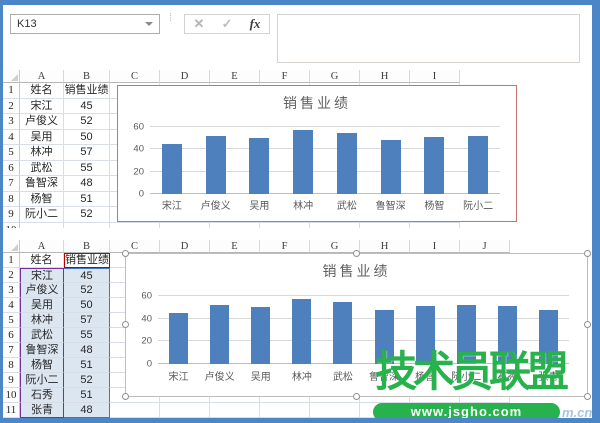 This screenshot has width=600, height=423. I want to click on column-header: D, so click(185, 76).